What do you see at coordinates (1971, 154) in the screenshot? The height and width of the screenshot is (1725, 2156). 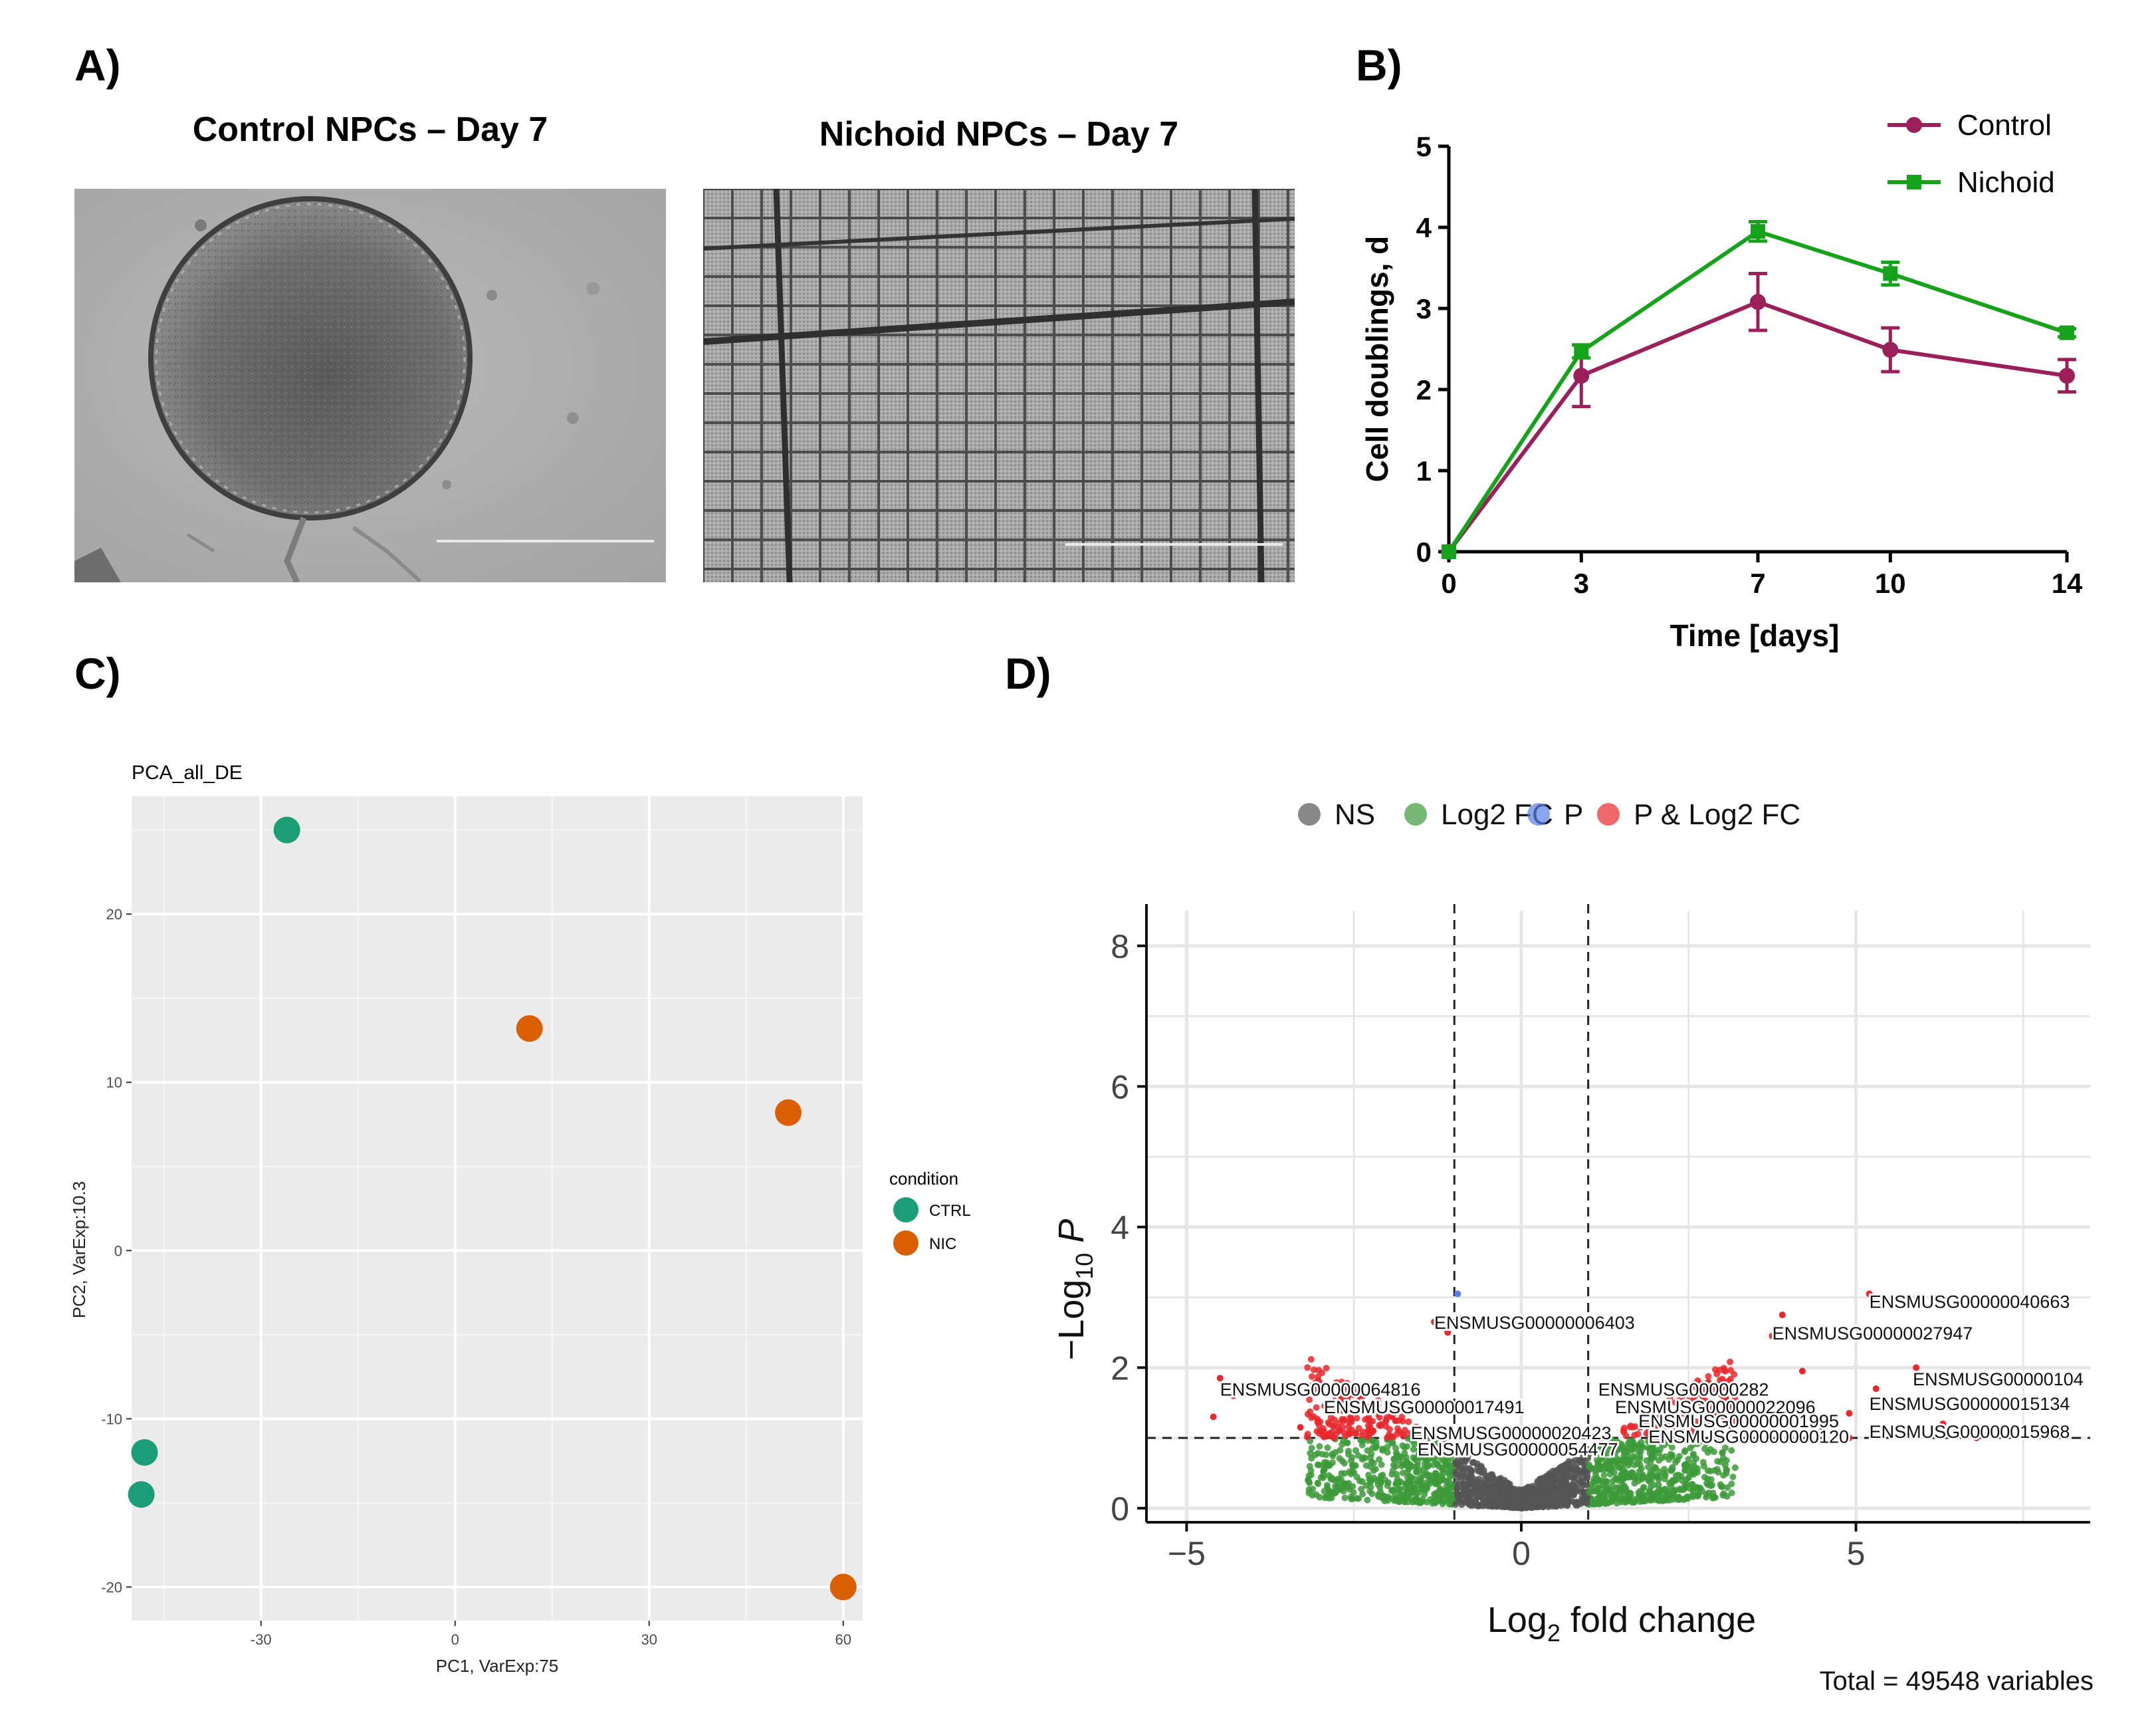 I see `chart-b-legend: Control Nichoid` at bounding box center [1971, 154].